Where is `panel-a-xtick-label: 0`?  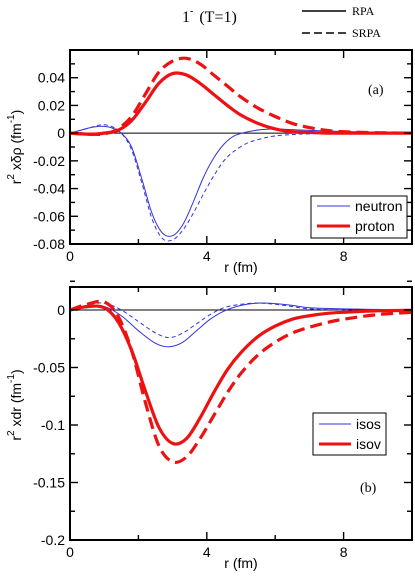 panel-a-xtick-label: 0 is located at coordinates (70, 256).